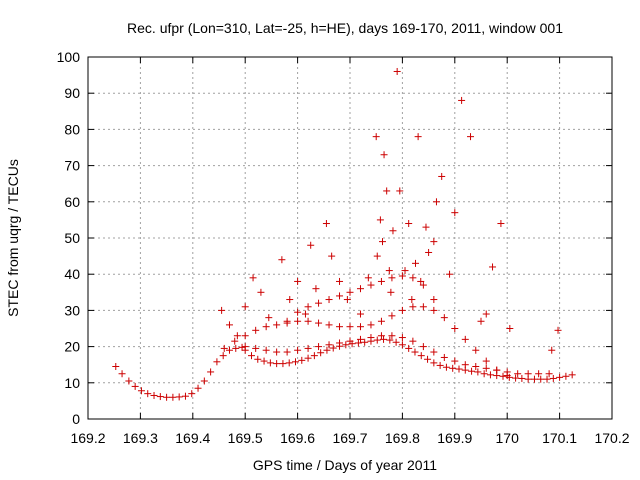  What do you see at coordinates (76, 419) in the screenshot?
I see `y-tick-label: 0` at bounding box center [76, 419].